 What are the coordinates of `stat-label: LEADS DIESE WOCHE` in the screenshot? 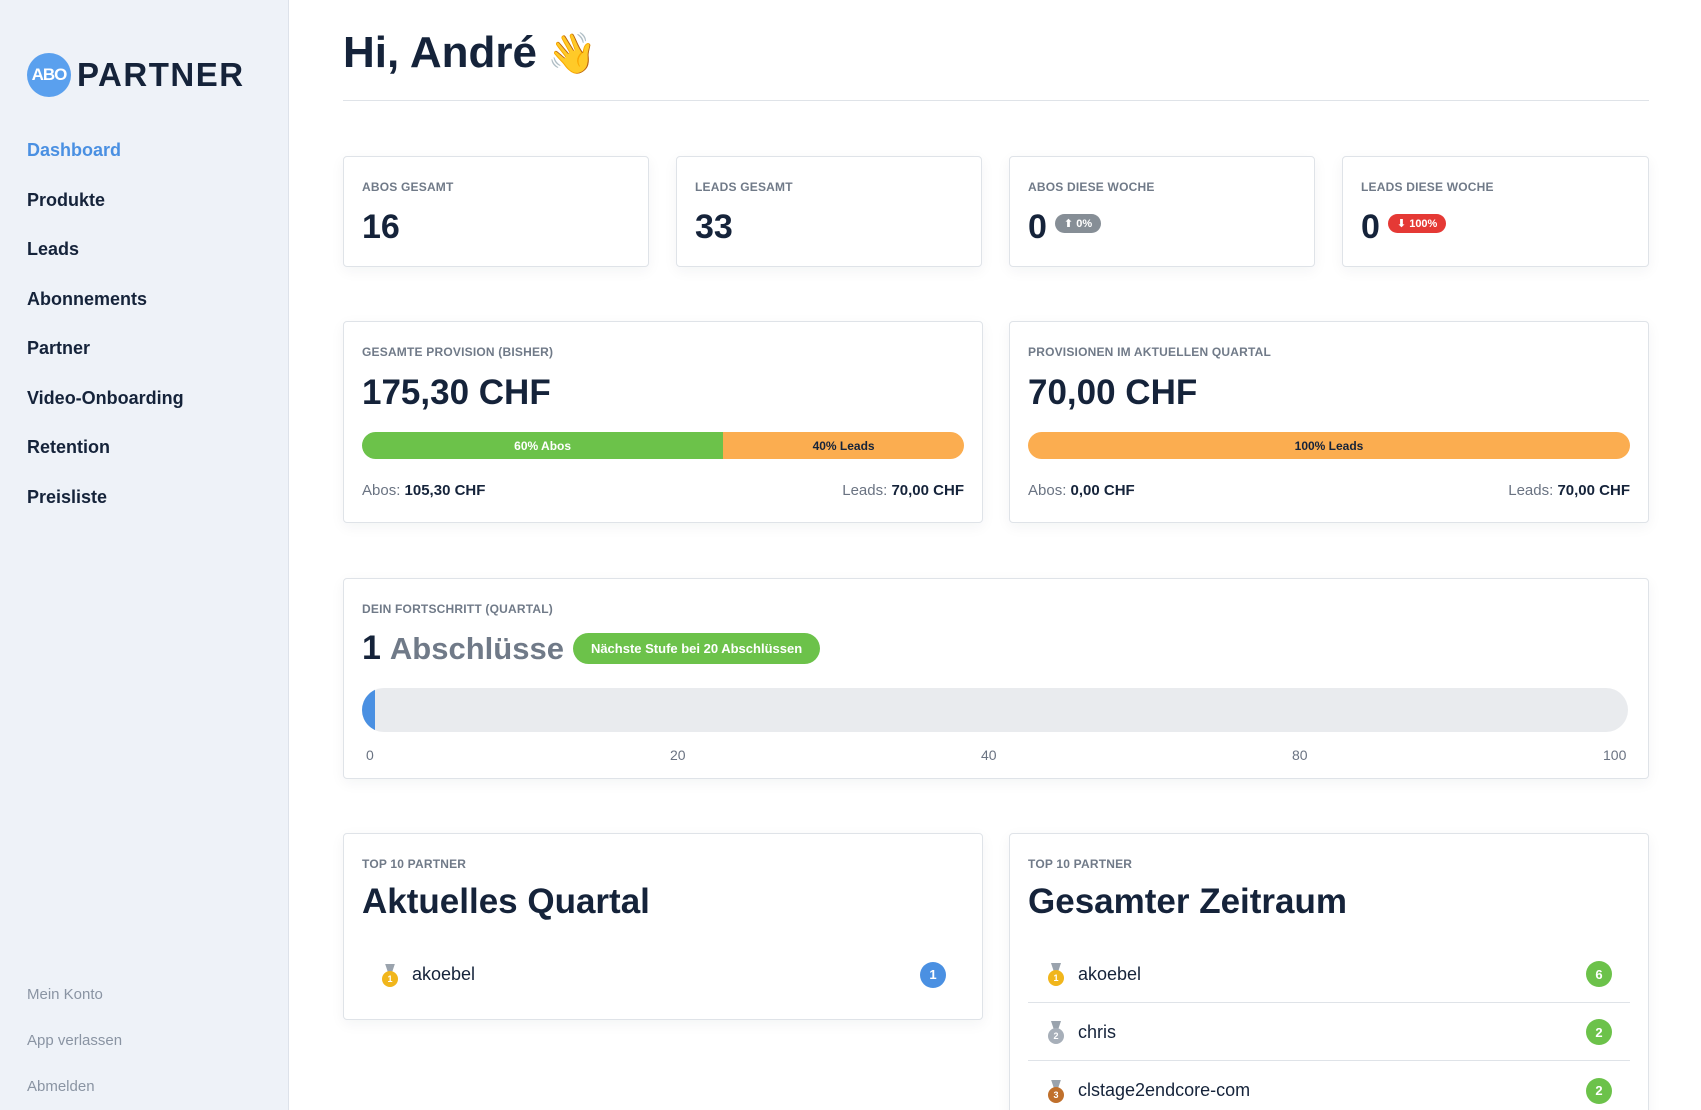 It's located at (1427, 187).